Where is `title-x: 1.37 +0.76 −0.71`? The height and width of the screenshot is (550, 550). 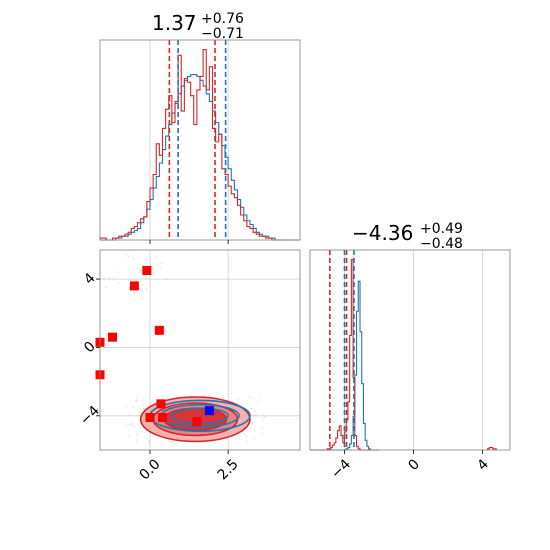
title-x: 1.37 +0.76 −0.71 is located at coordinates (198, 26).